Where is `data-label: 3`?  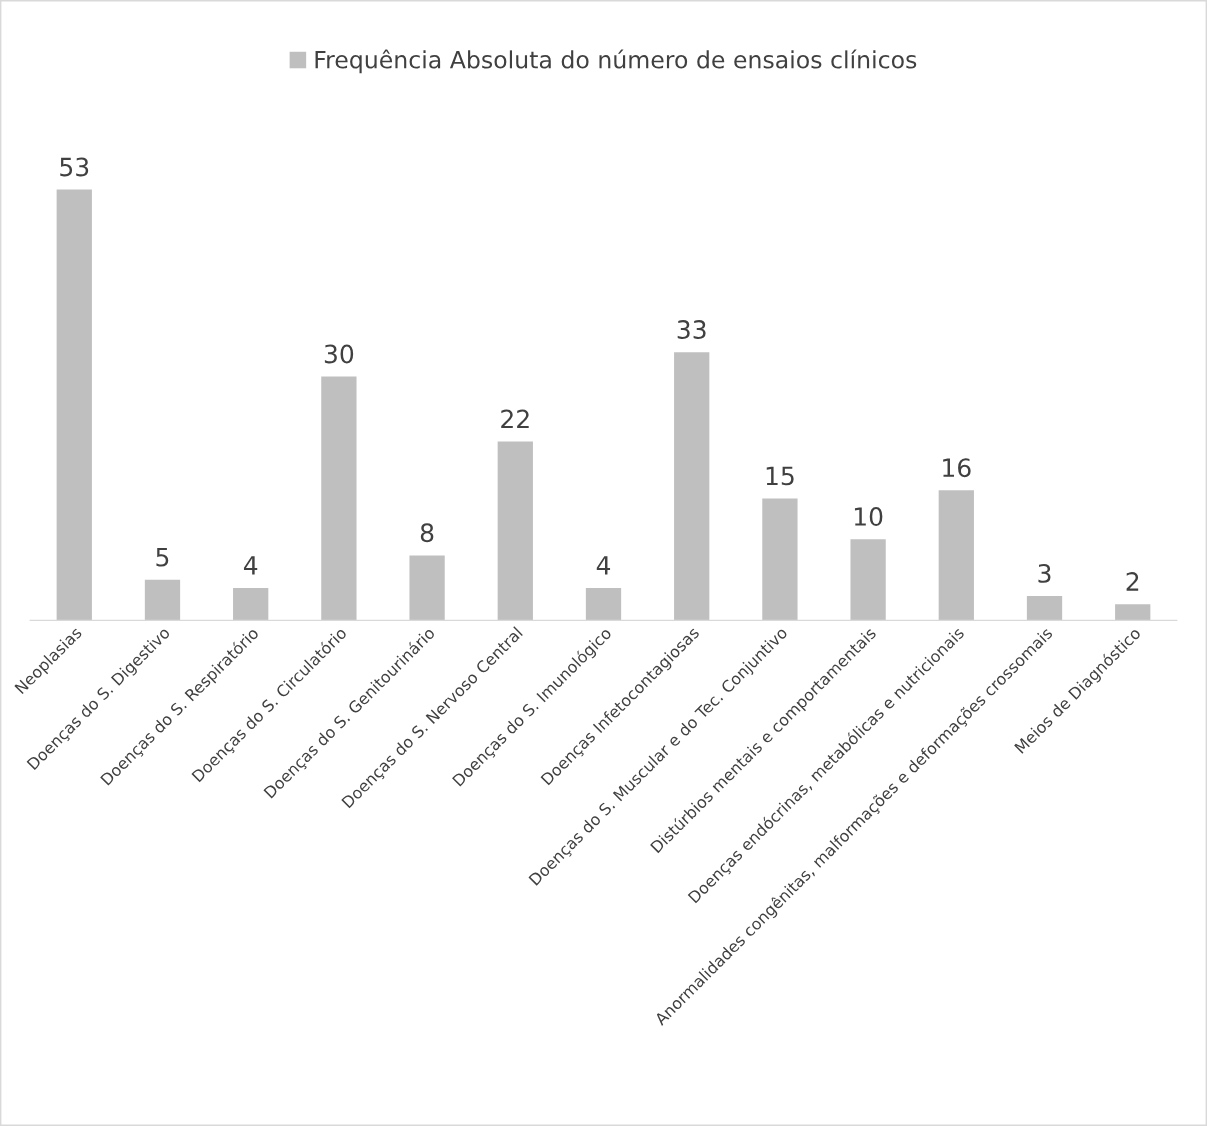
data-label: 3 is located at coordinates (1044, 573).